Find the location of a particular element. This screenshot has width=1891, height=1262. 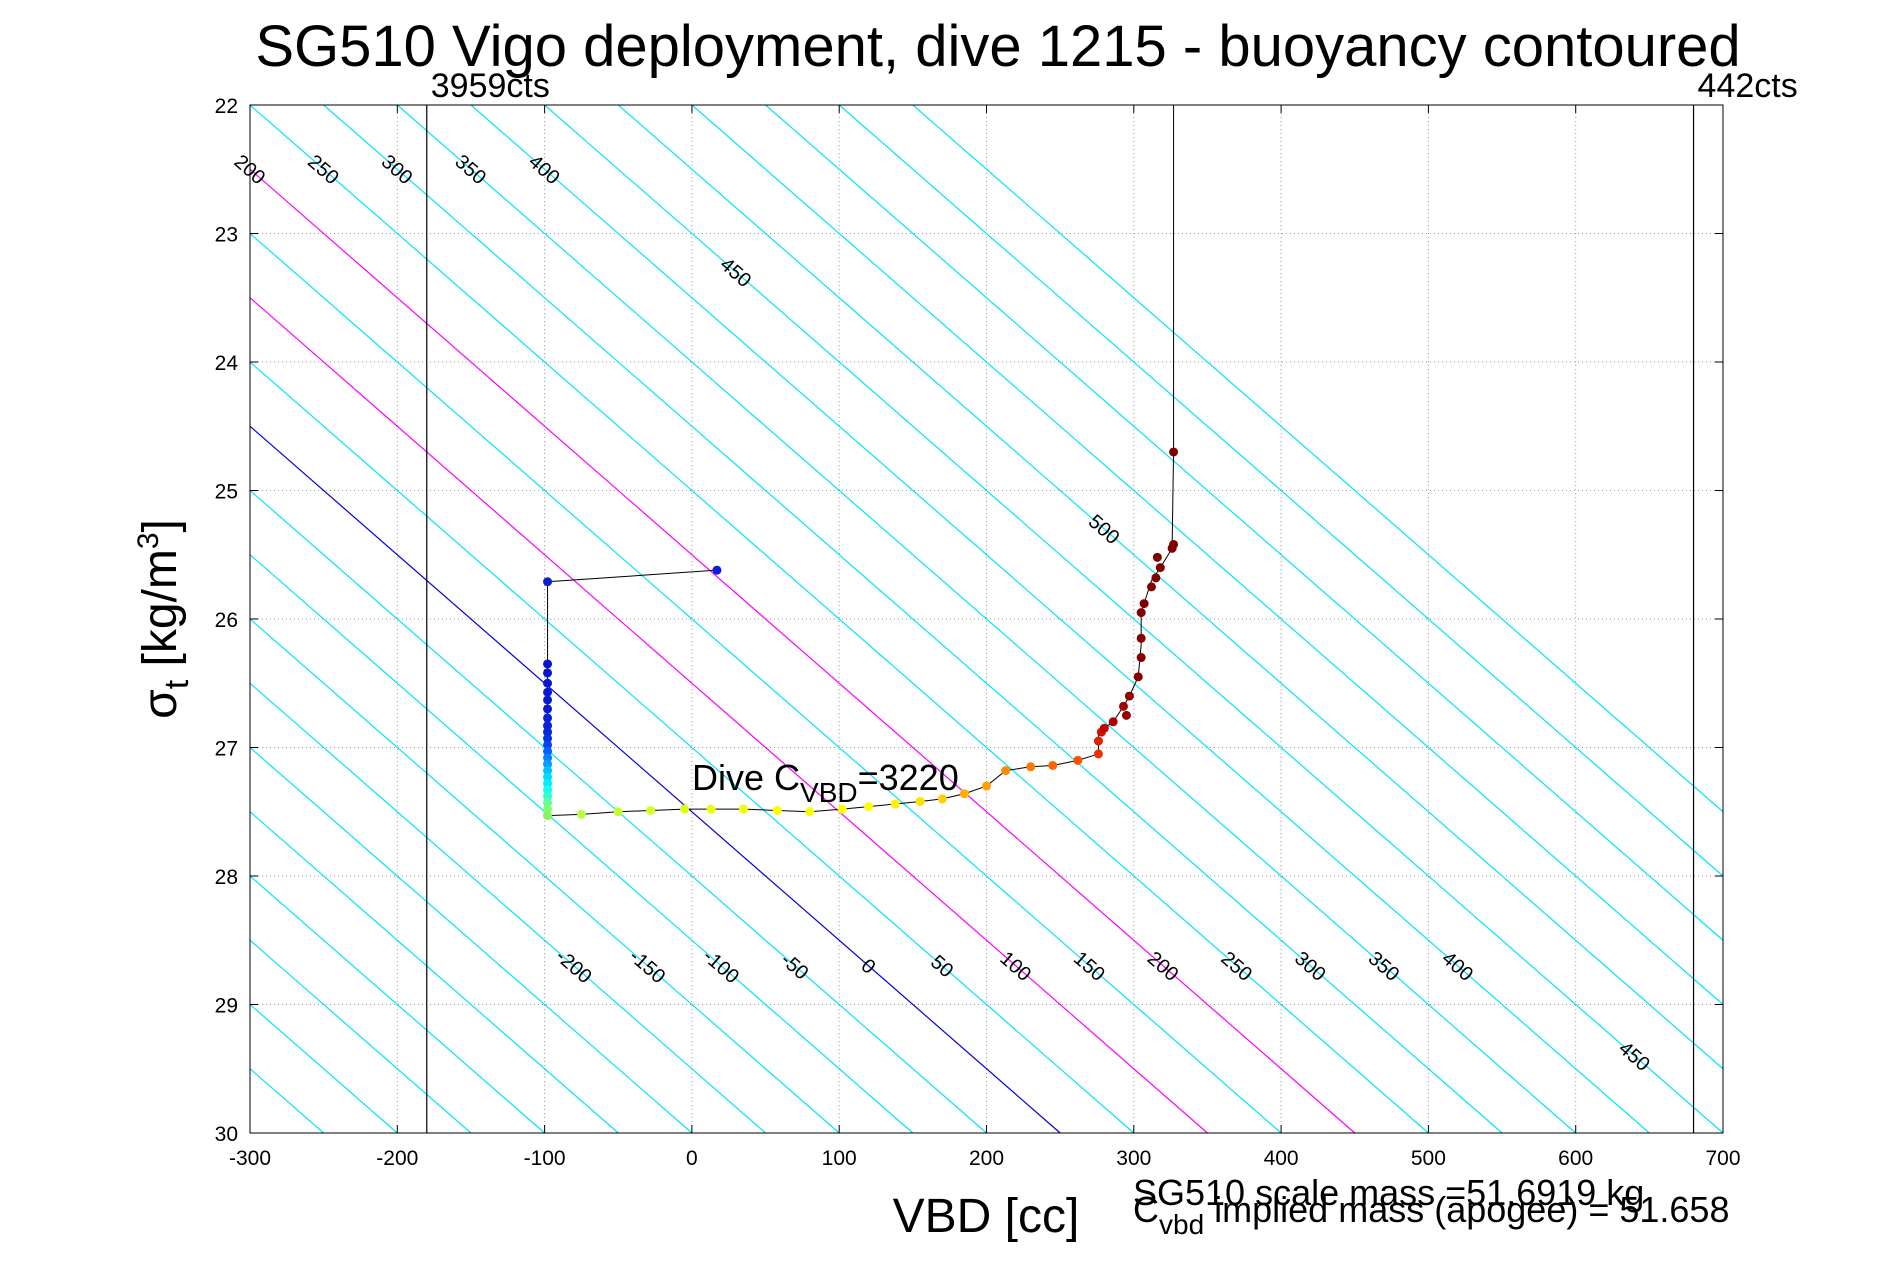

y-tick-label: 25 is located at coordinates (226, 492).